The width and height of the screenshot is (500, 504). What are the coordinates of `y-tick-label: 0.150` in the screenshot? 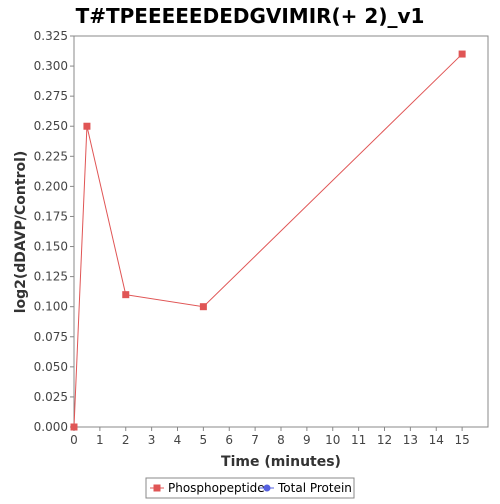 It's located at (51, 247).